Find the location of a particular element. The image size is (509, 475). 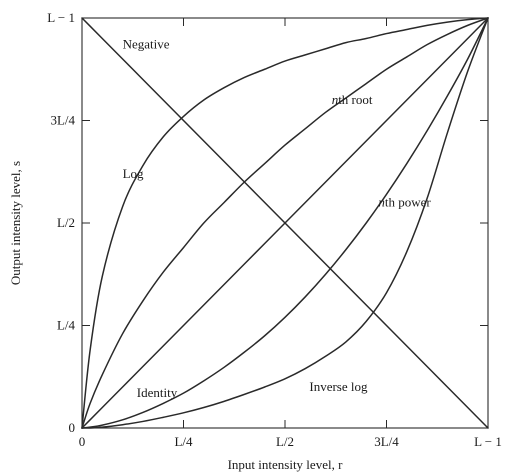

curve-label-identity: Identity is located at coordinates (157, 392).